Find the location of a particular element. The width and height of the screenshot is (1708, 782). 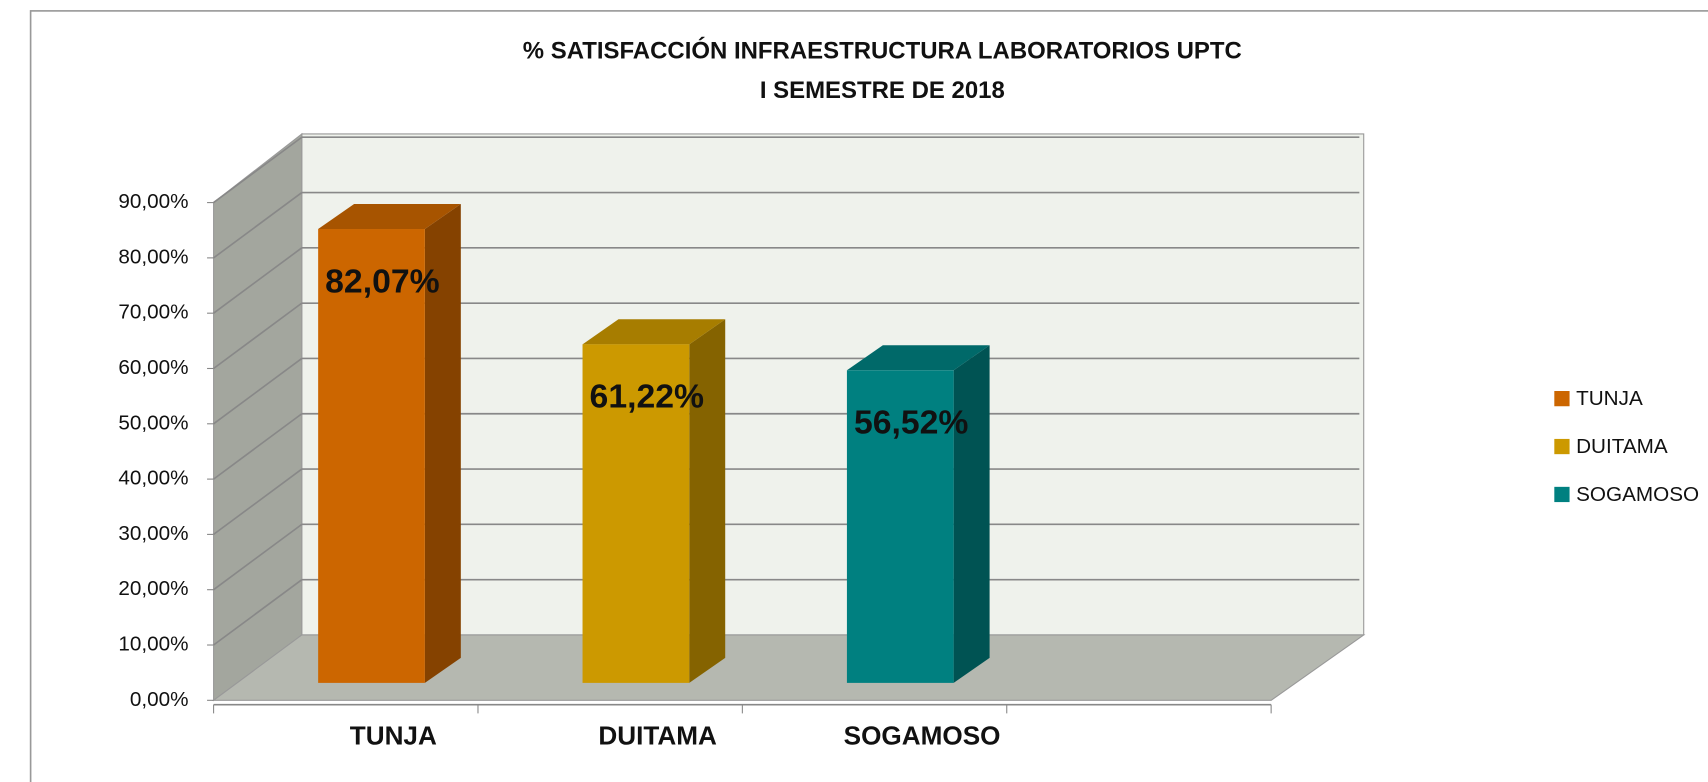

x-tick-label: DUITAMA is located at coordinates (657, 735).